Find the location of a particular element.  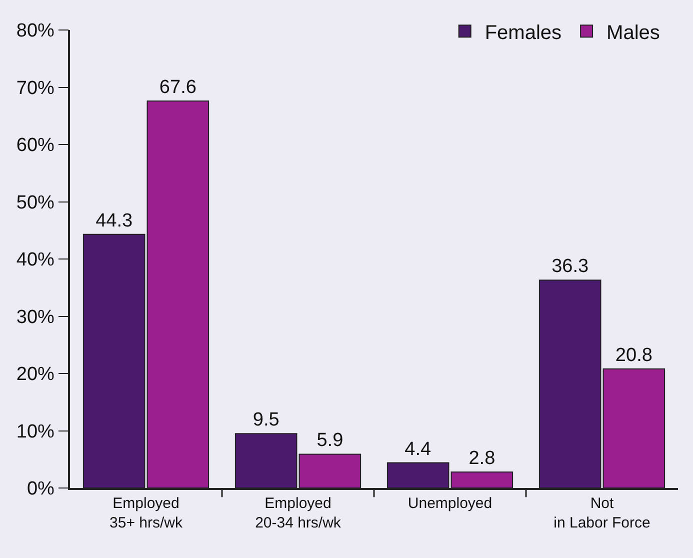

x-tick-label: Employed 20-34 hrs/wk is located at coordinates (298, 513).